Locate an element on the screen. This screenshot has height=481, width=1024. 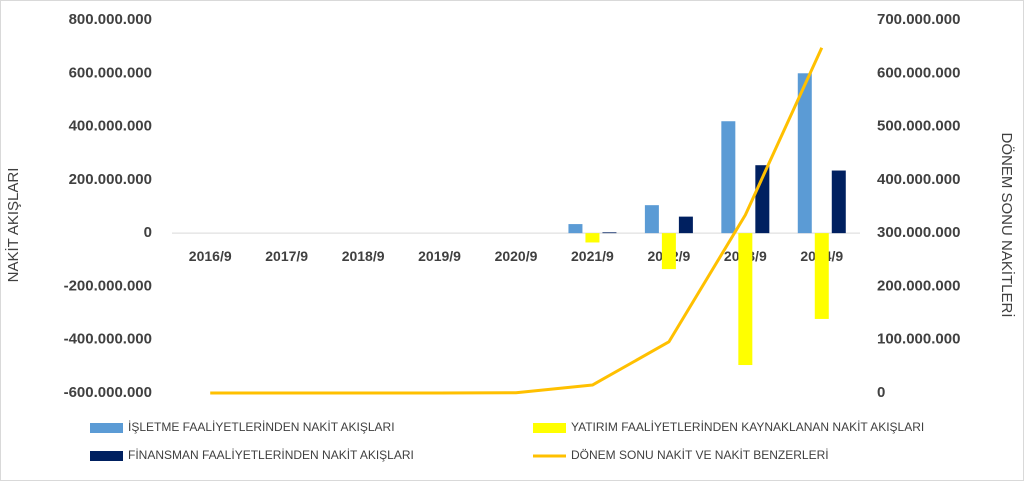
y2-tick-label: 500.000.000 is located at coordinates (918, 126).